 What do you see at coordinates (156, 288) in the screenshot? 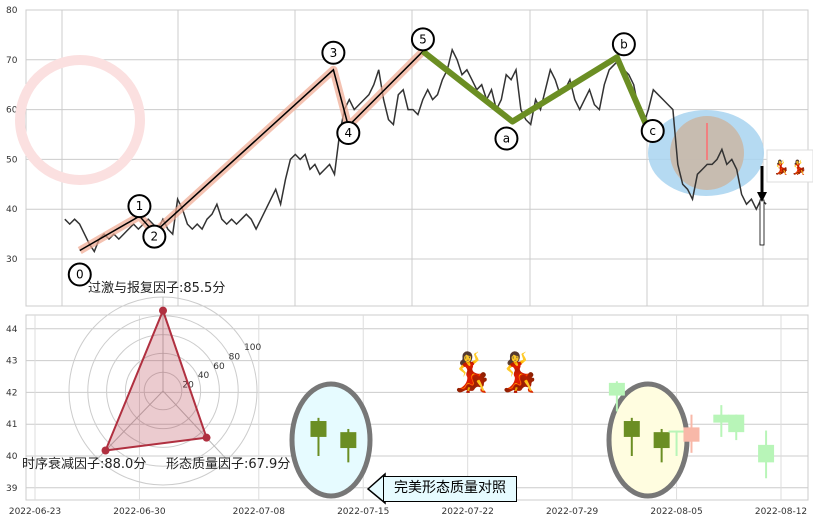
I see `factor-label-aggression: 过激与报复因子:85.5分` at bounding box center [156, 288].